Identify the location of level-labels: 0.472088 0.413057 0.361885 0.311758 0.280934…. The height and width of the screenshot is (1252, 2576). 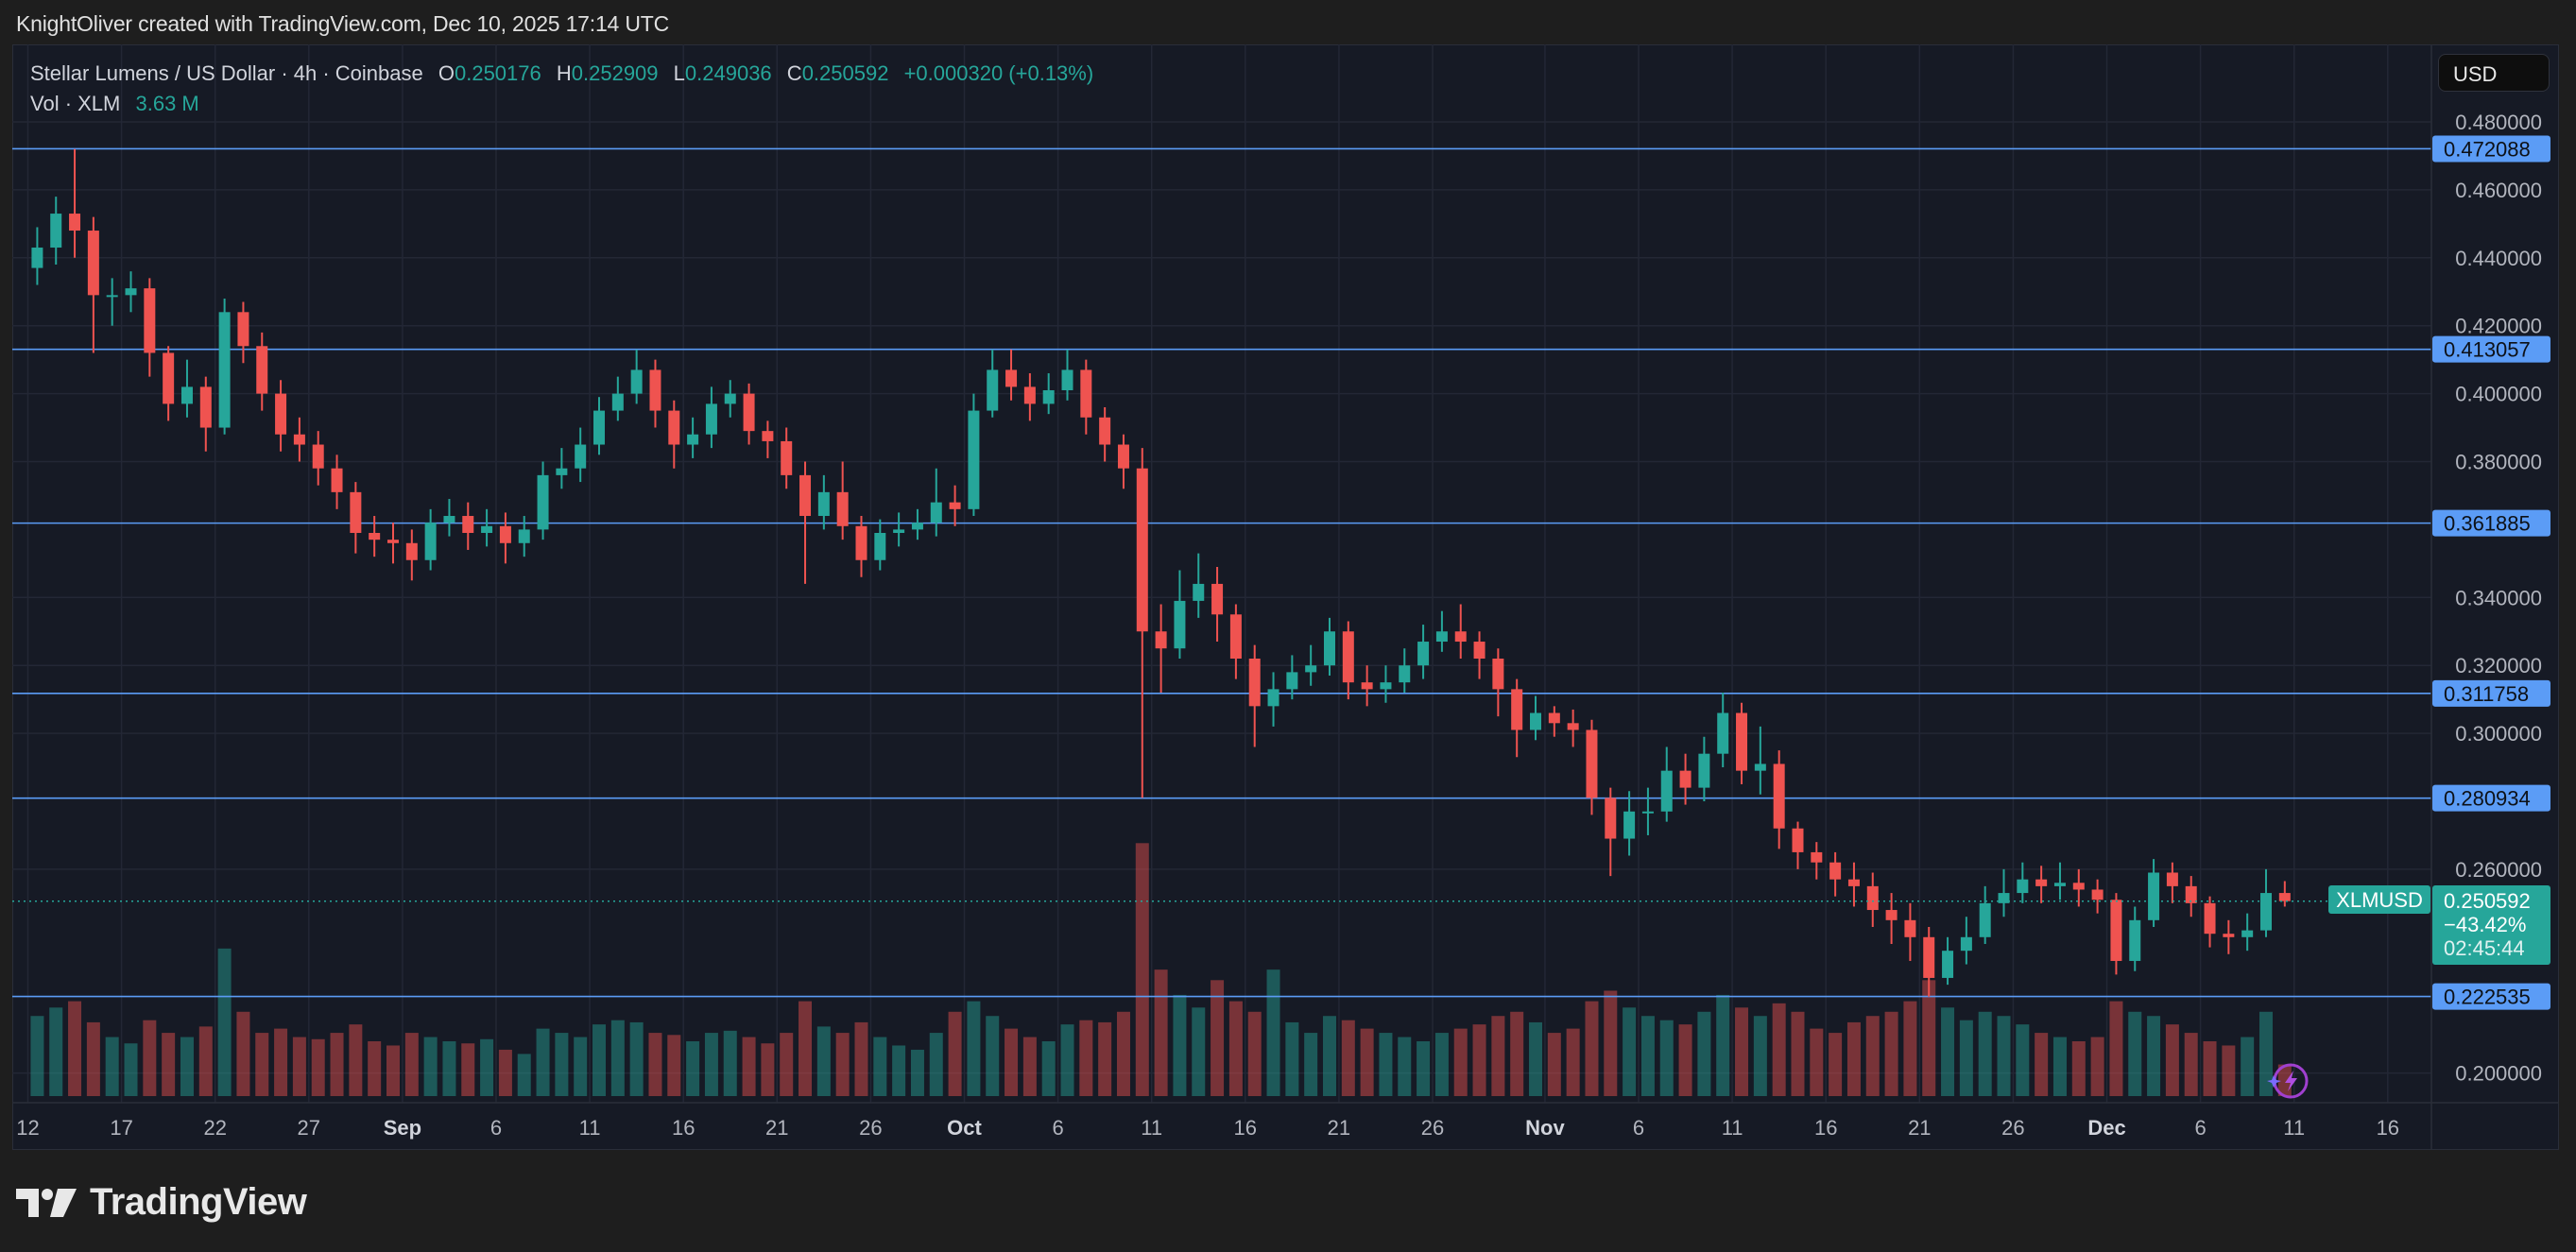
(2491, 572).